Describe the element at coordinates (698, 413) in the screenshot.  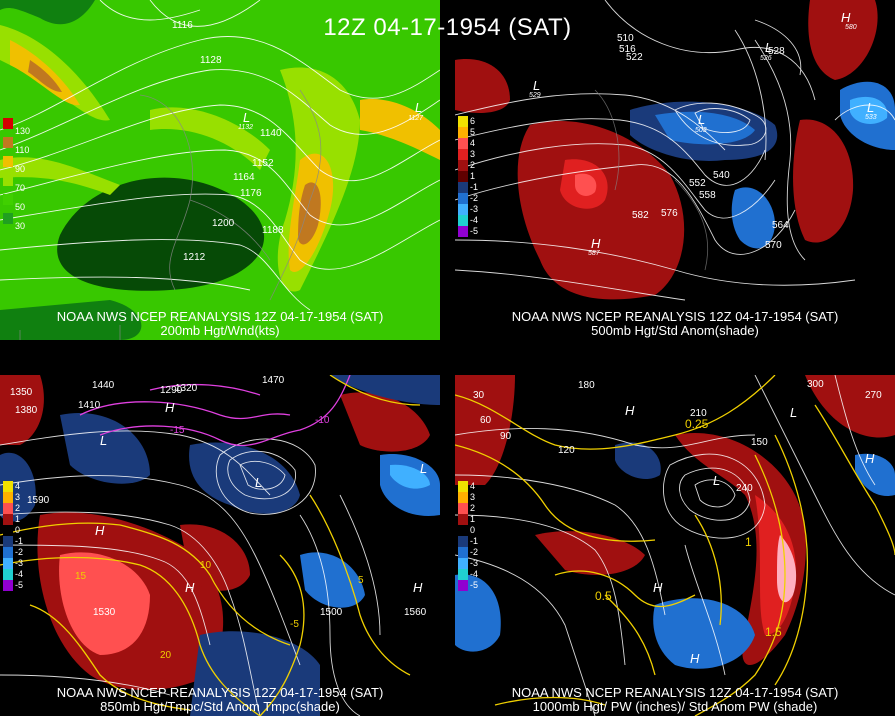
I see `contour-label: 210` at that location.